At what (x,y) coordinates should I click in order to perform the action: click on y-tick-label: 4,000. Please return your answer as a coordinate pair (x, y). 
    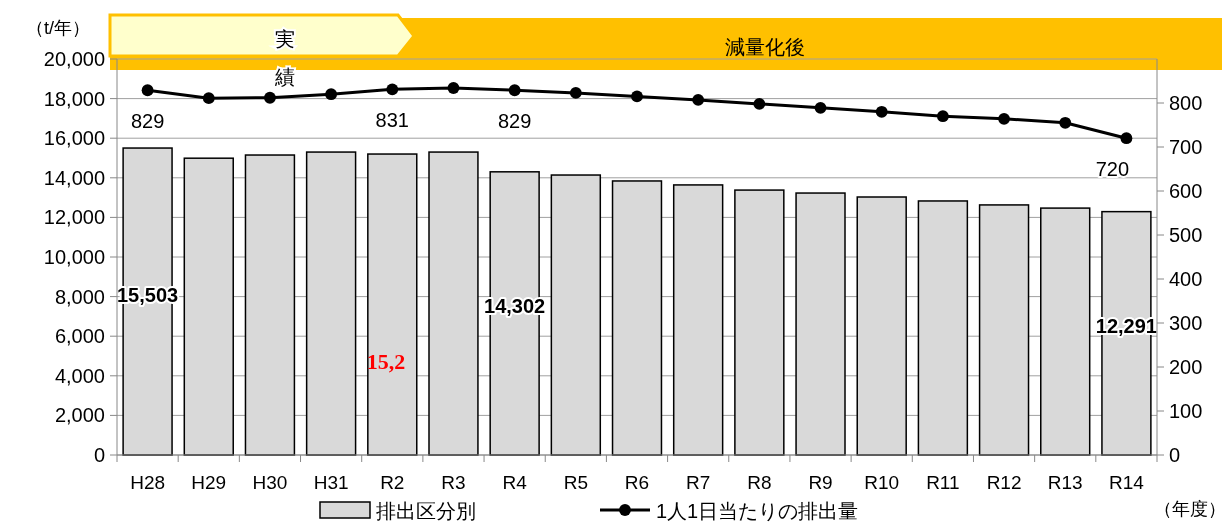
    Looking at the image, I should click on (79, 375).